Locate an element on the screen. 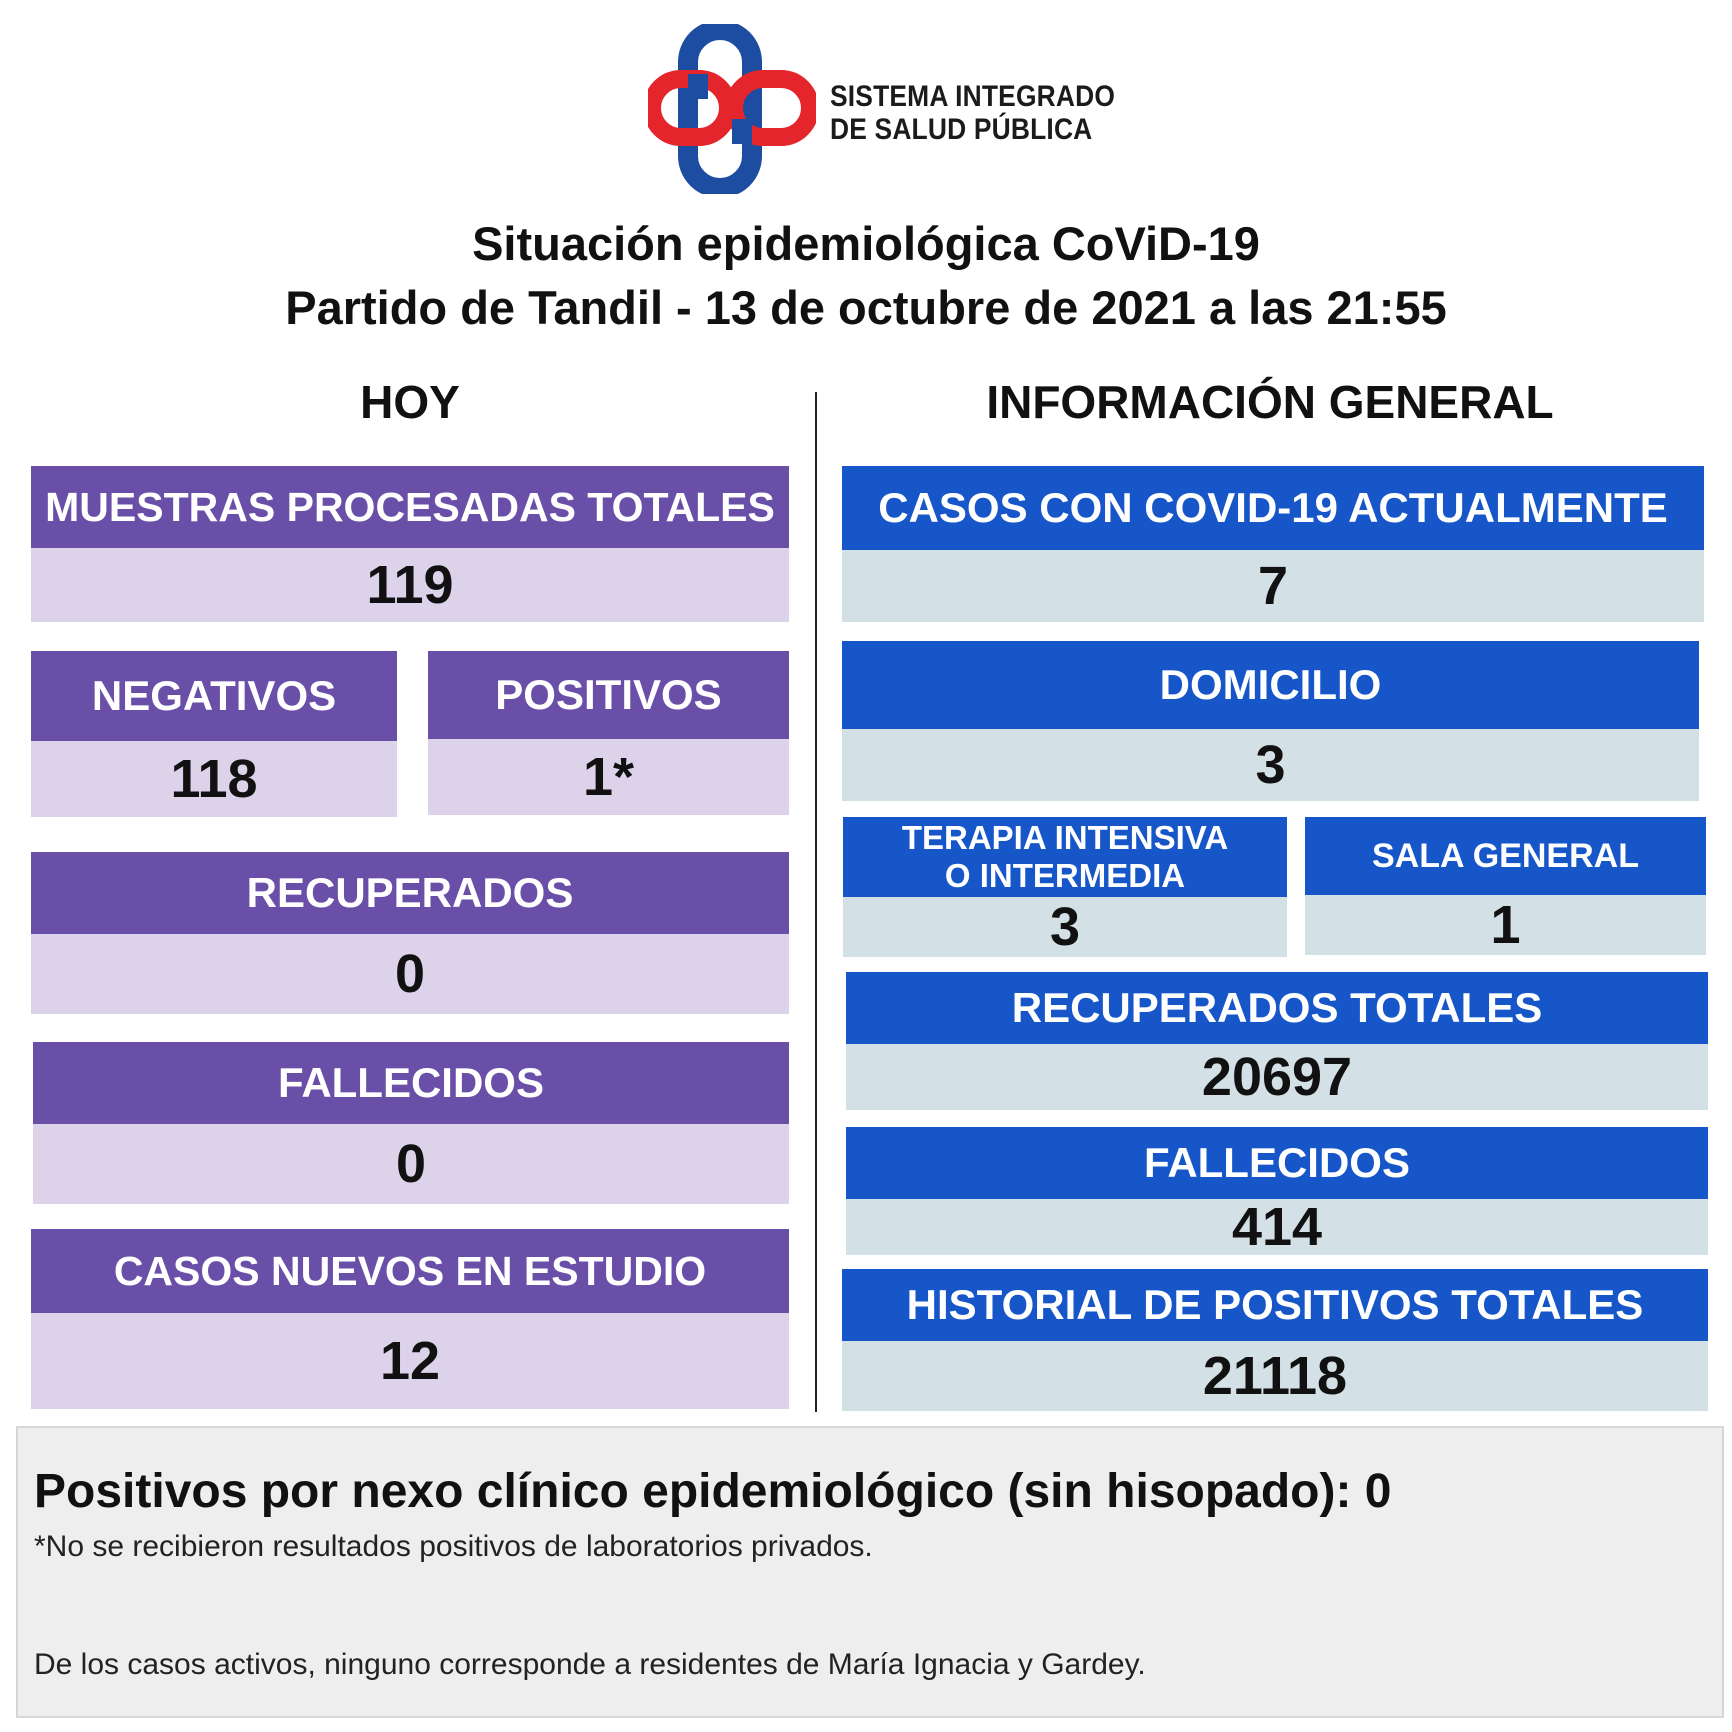 The height and width of the screenshot is (1732, 1732). section-hoy-heading: HOY is located at coordinates (410, 402).